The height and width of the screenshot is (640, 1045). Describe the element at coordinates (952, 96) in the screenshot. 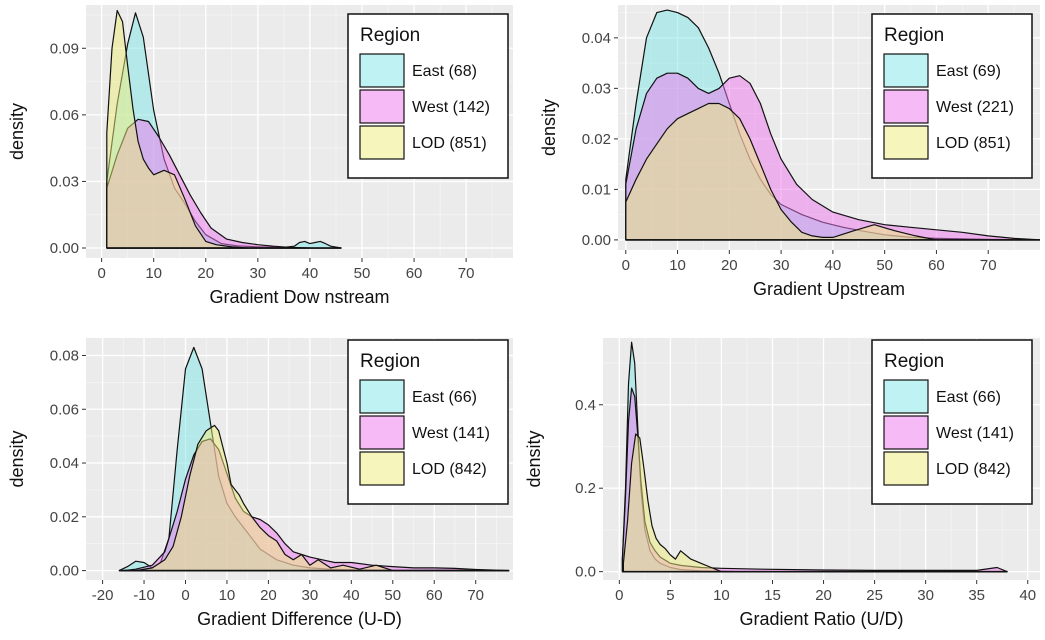

I see `legend: Region East (69) West (221) LOD (851)` at that location.